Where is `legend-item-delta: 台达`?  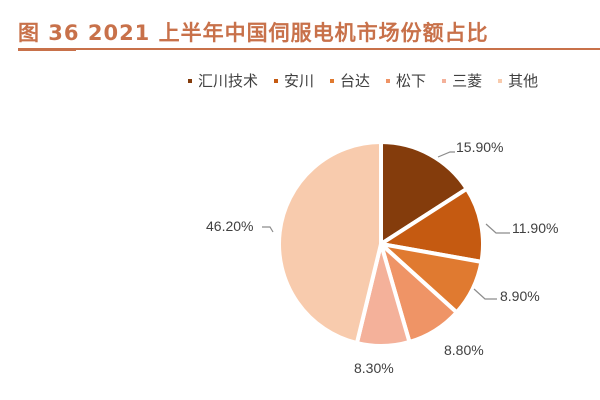 legend-item-delta: 台达 is located at coordinates (350, 80).